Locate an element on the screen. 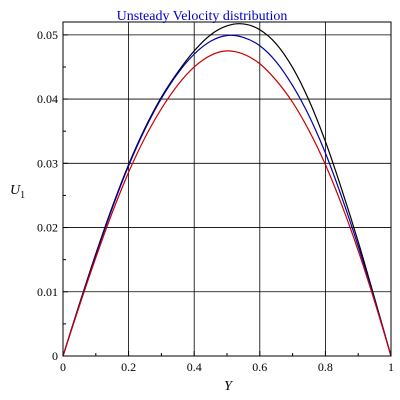 The width and height of the screenshot is (400, 400). y-tick-label: 0.02 is located at coordinates (47, 228).